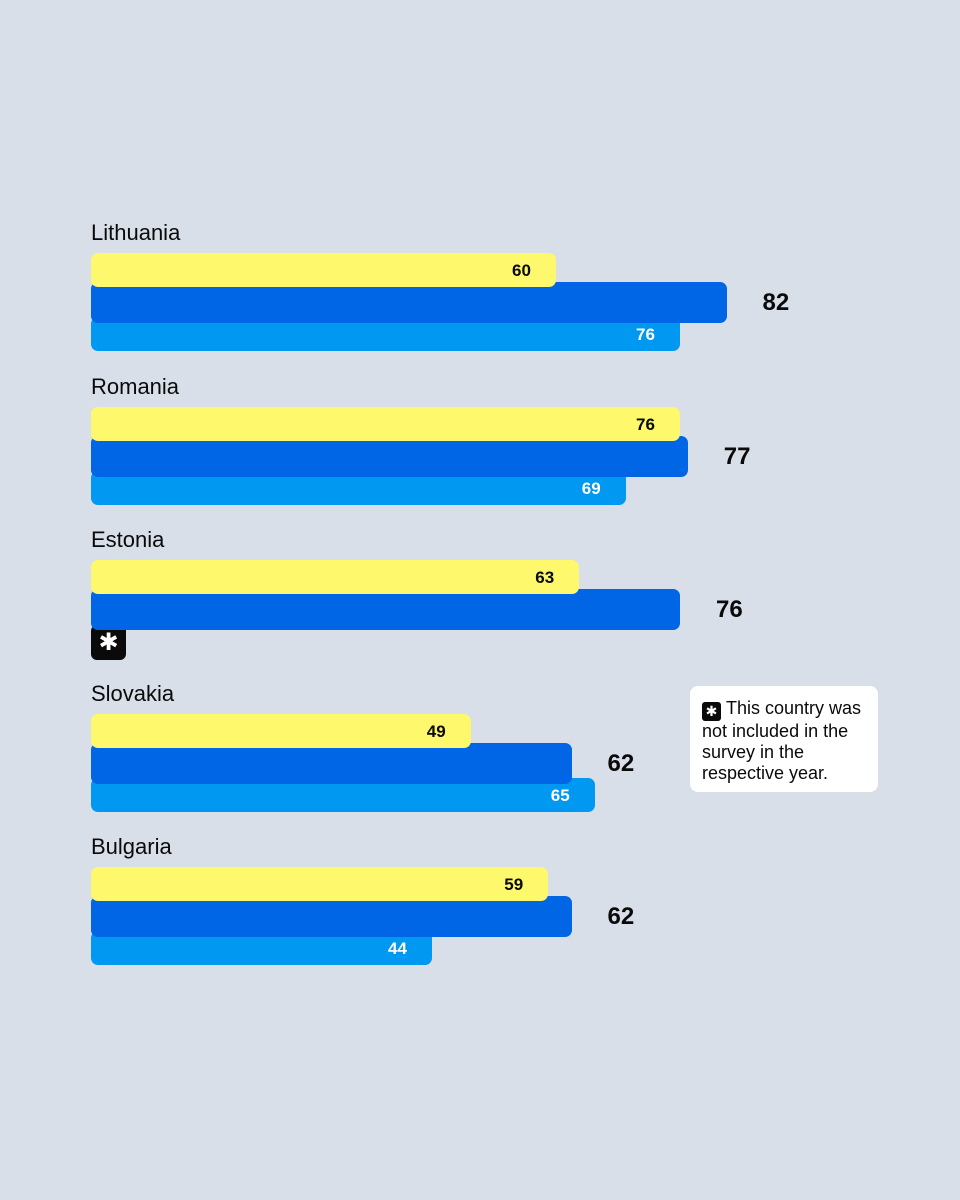  I want to click on value-label-estonia-series-1: 63, so click(545, 577).